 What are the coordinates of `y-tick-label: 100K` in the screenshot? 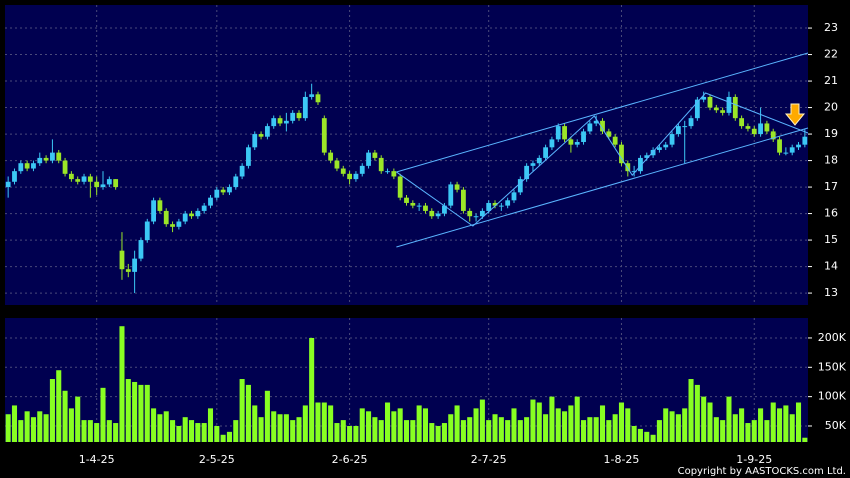 It's located at (832, 396).